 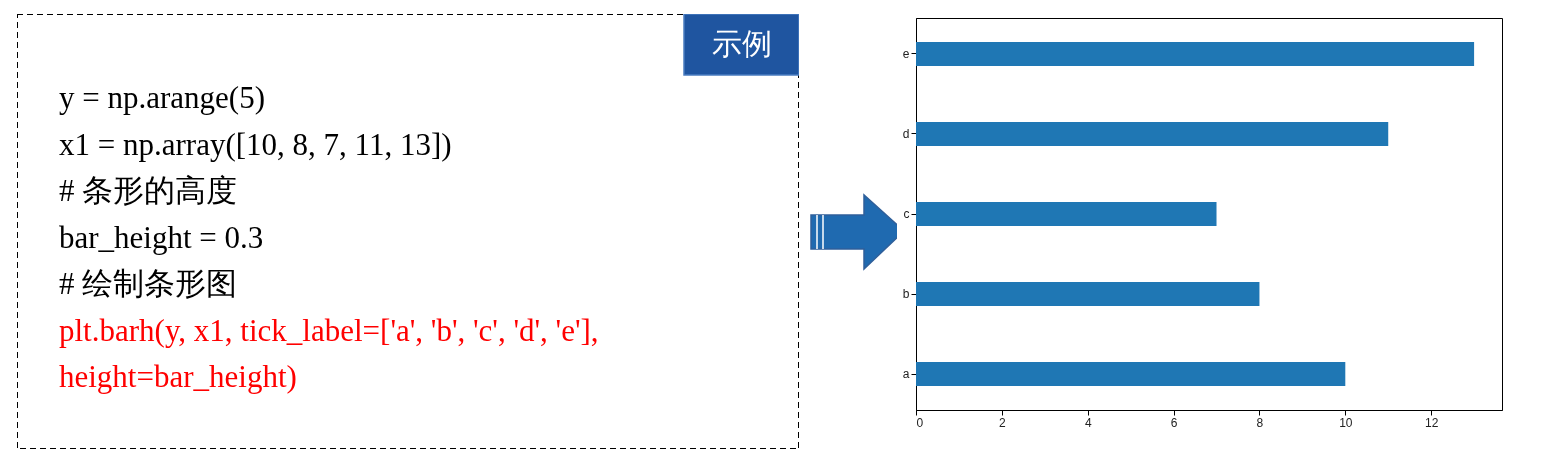 What do you see at coordinates (148, 190) in the screenshot?
I see `text: # 条形的高度` at bounding box center [148, 190].